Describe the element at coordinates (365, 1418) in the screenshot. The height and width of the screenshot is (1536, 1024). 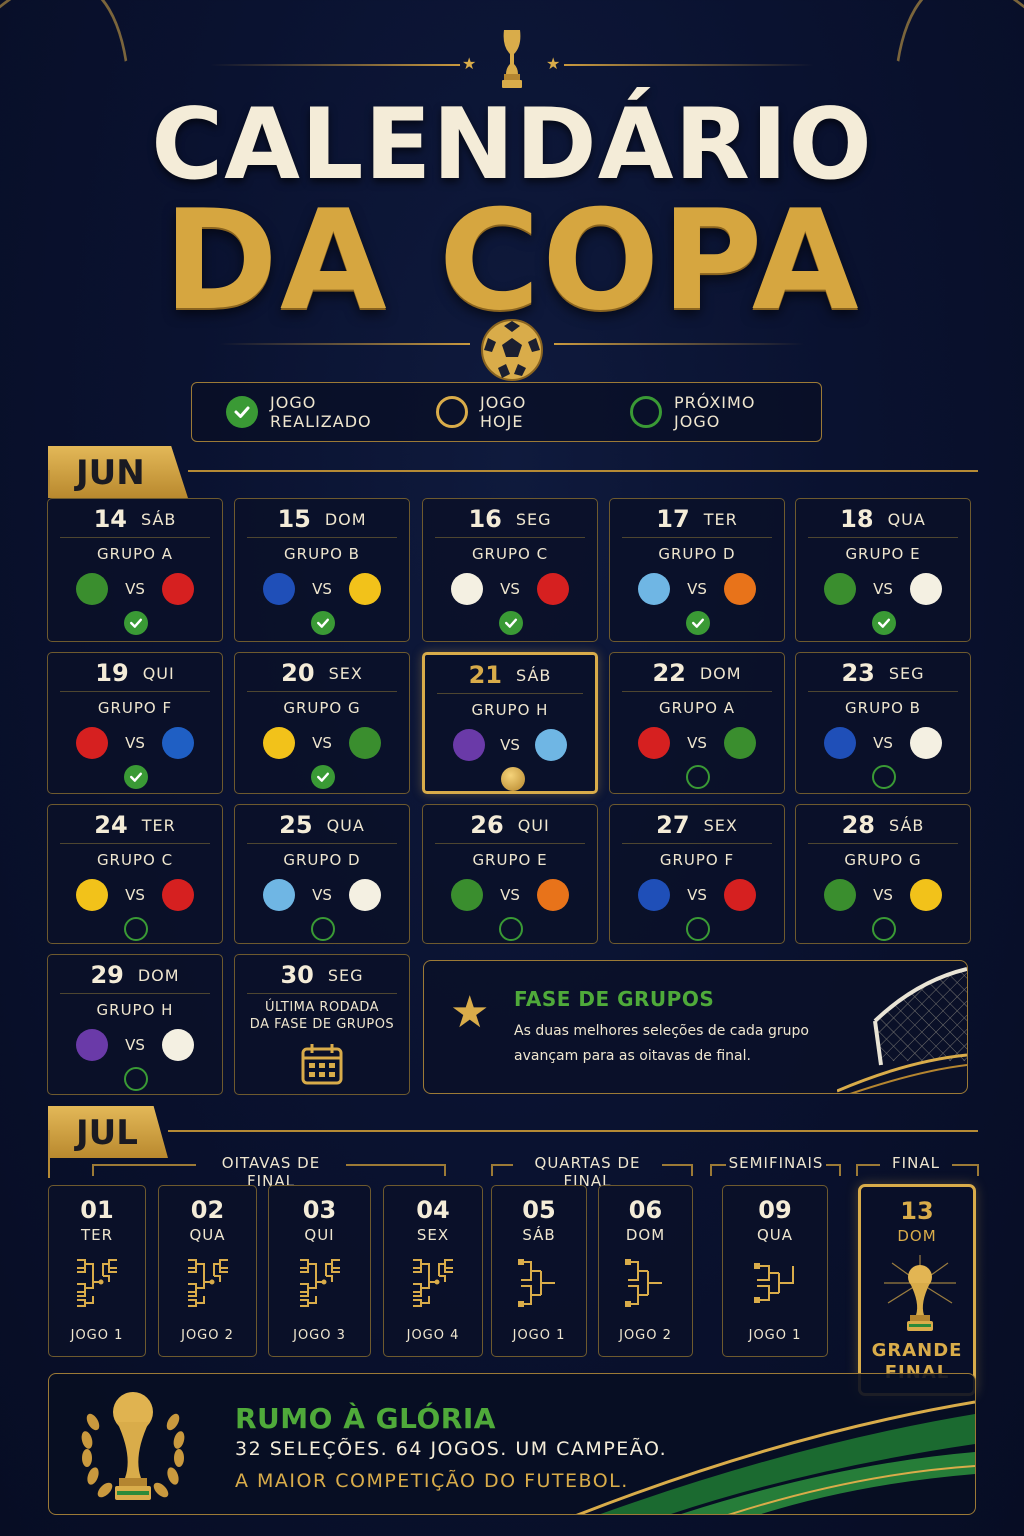
I see `banner-title: RUMO À GLÓRIA` at that location.